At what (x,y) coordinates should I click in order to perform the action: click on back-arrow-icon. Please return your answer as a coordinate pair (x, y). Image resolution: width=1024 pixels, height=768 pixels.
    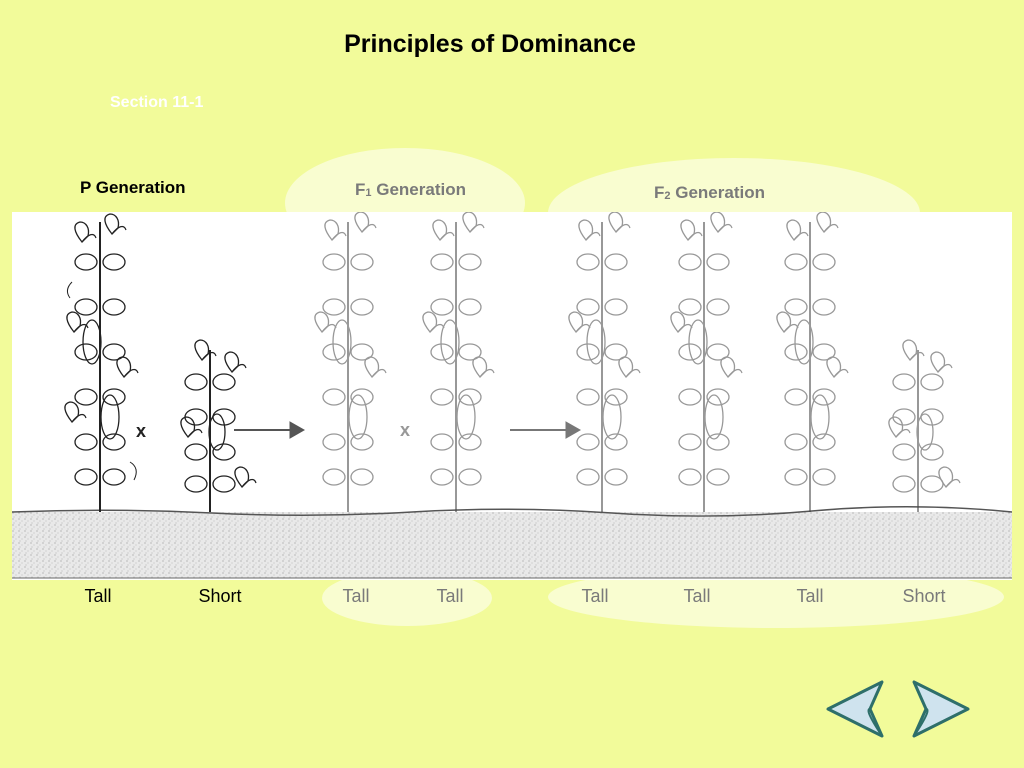
    Looking at the image, I should click on (855, 709).